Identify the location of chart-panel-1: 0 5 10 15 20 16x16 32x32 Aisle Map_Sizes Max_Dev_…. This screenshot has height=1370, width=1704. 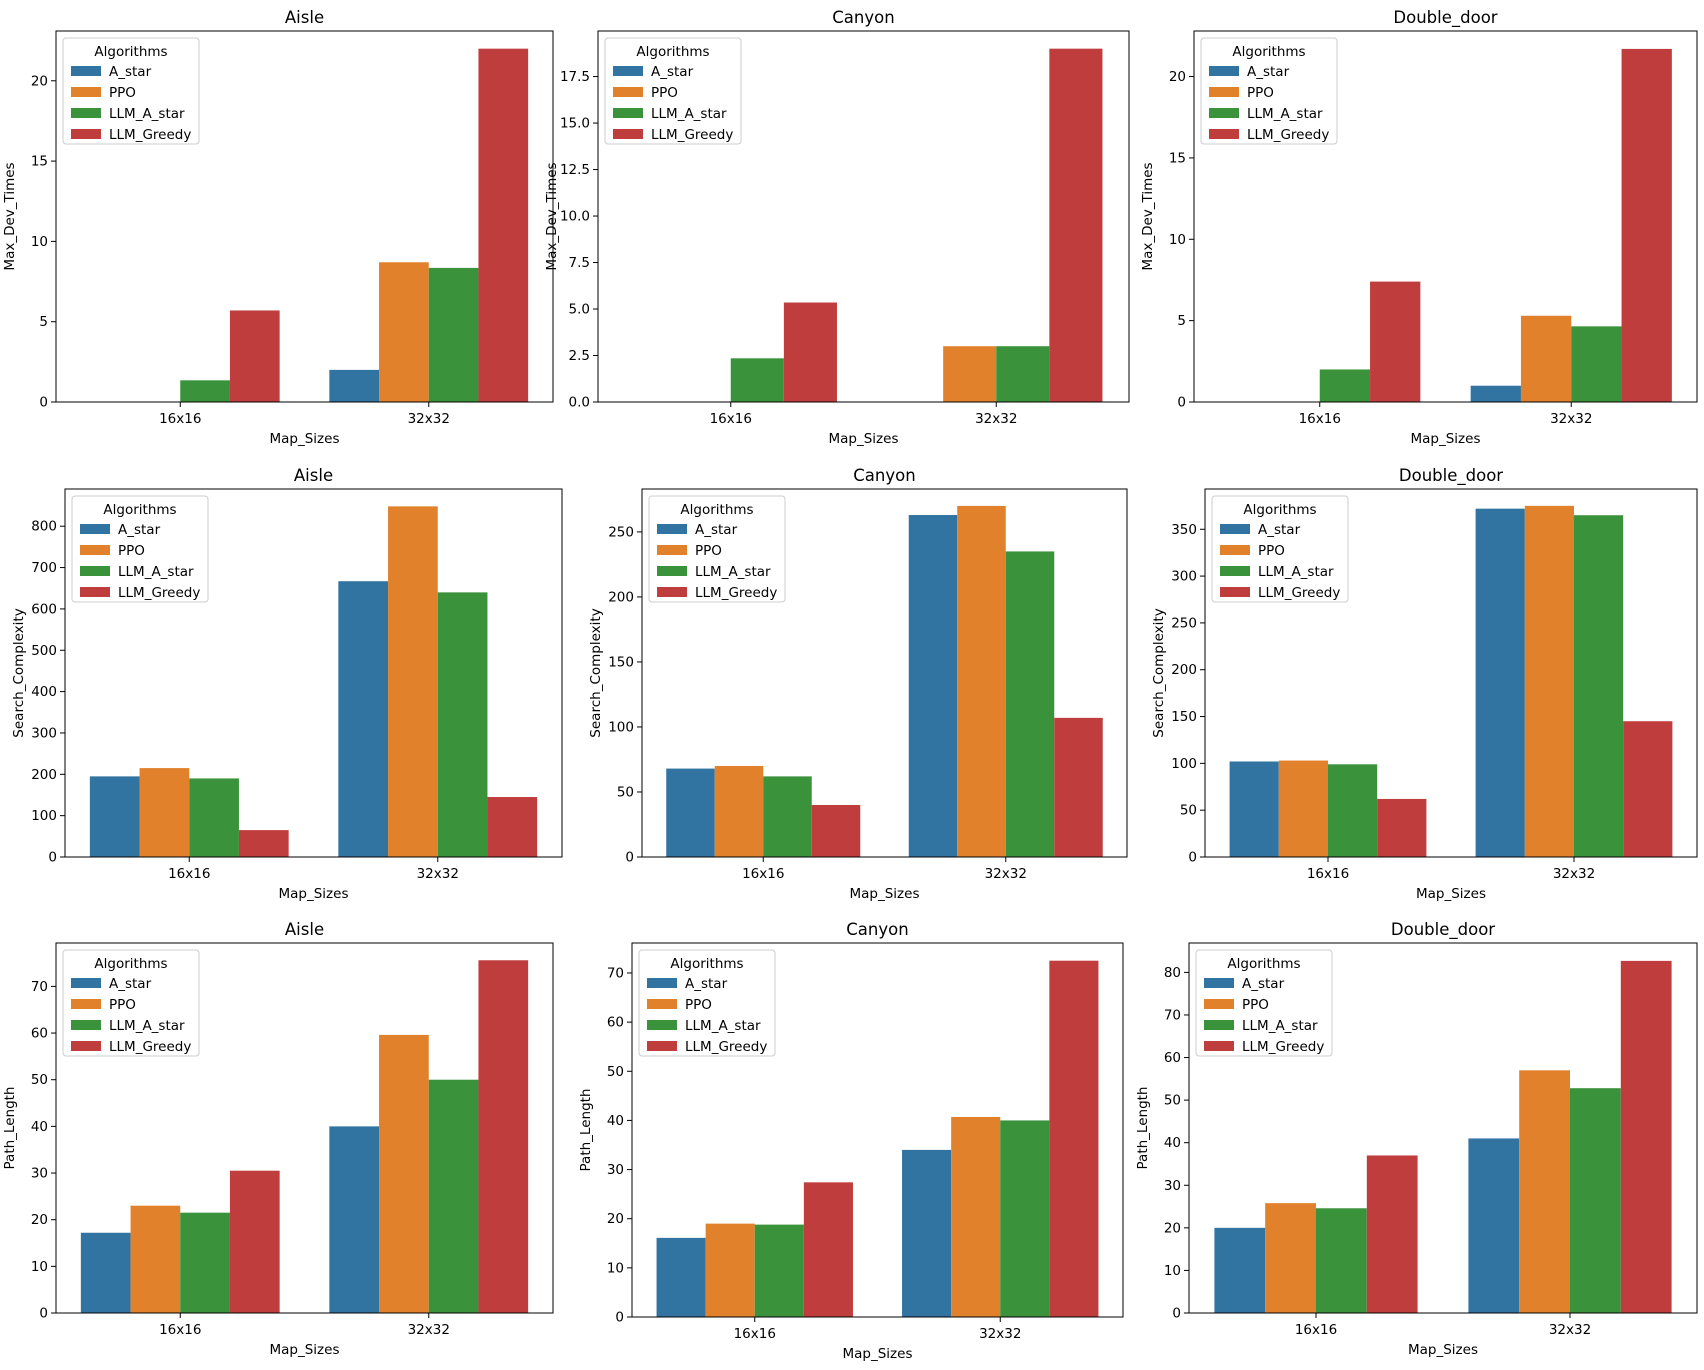
(278, 227).